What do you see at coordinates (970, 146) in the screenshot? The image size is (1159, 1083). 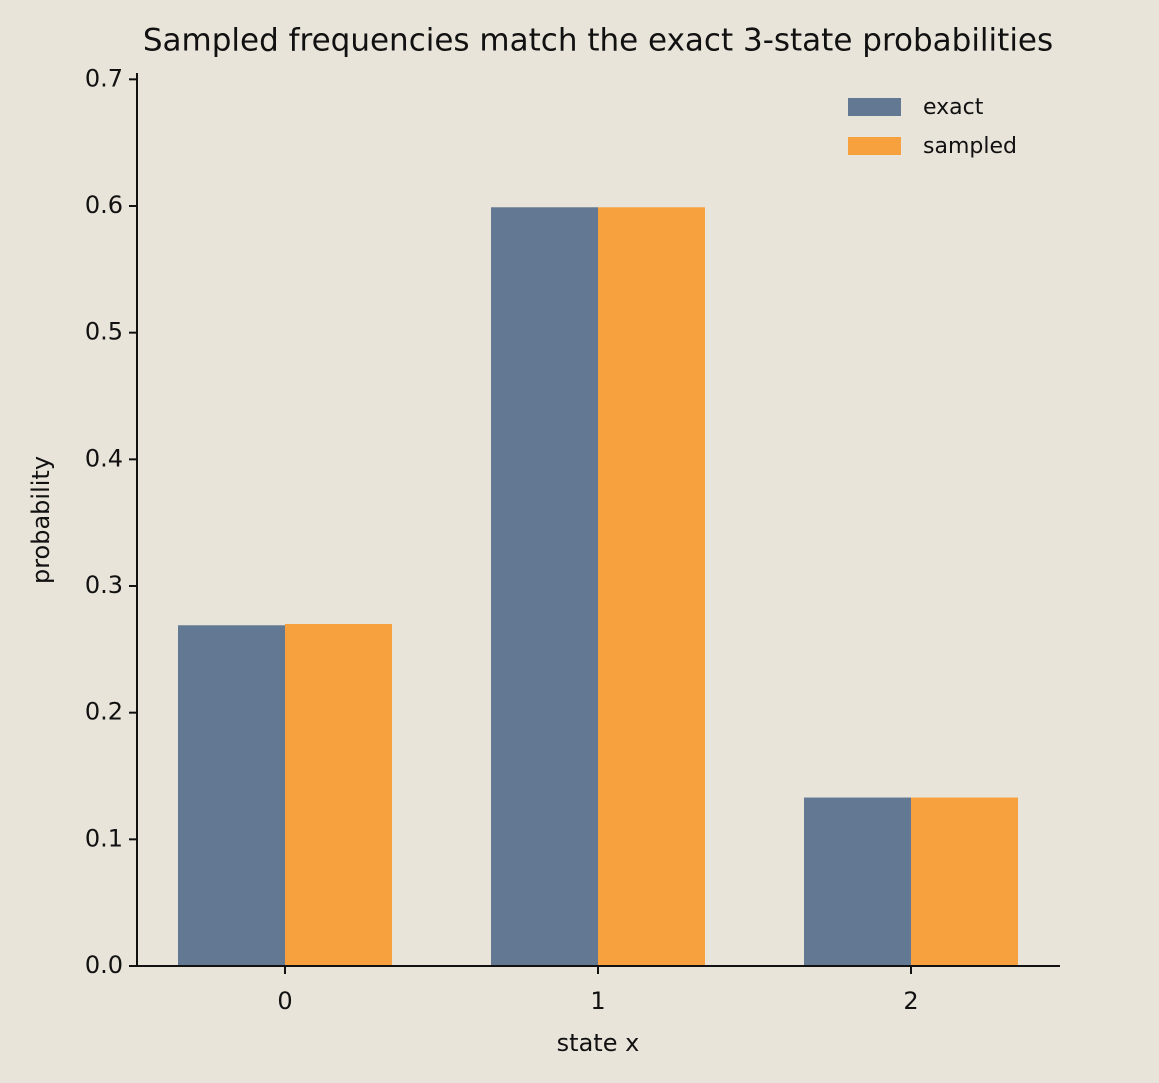 I see `legend-label: sampled` at bounding box center [970, 146].